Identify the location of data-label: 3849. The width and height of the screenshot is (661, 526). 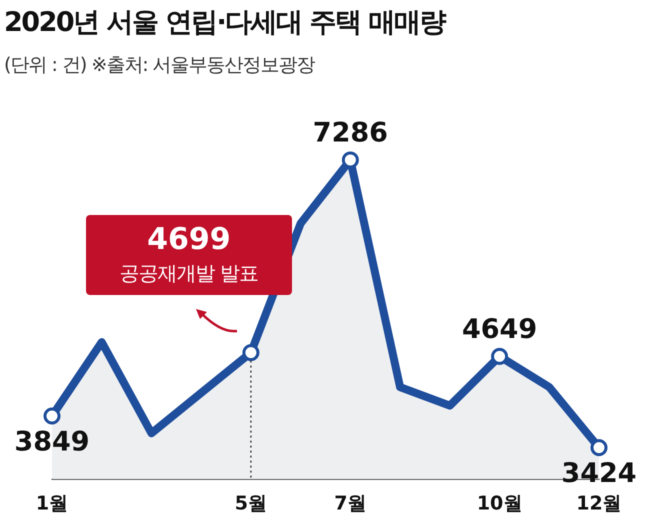
(52, 442).